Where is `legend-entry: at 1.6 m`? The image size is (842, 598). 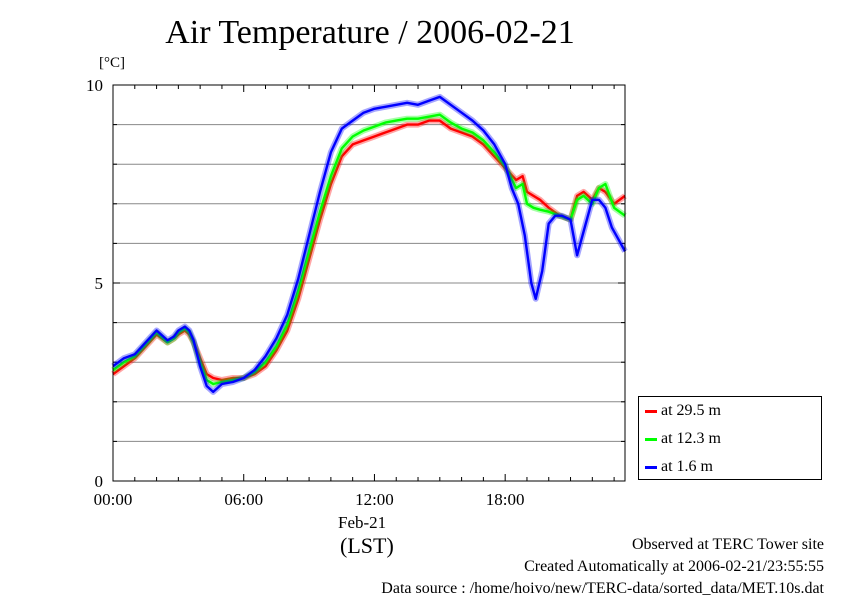 legend-entry: at 1.6 m is located at coordinates (679, 467).